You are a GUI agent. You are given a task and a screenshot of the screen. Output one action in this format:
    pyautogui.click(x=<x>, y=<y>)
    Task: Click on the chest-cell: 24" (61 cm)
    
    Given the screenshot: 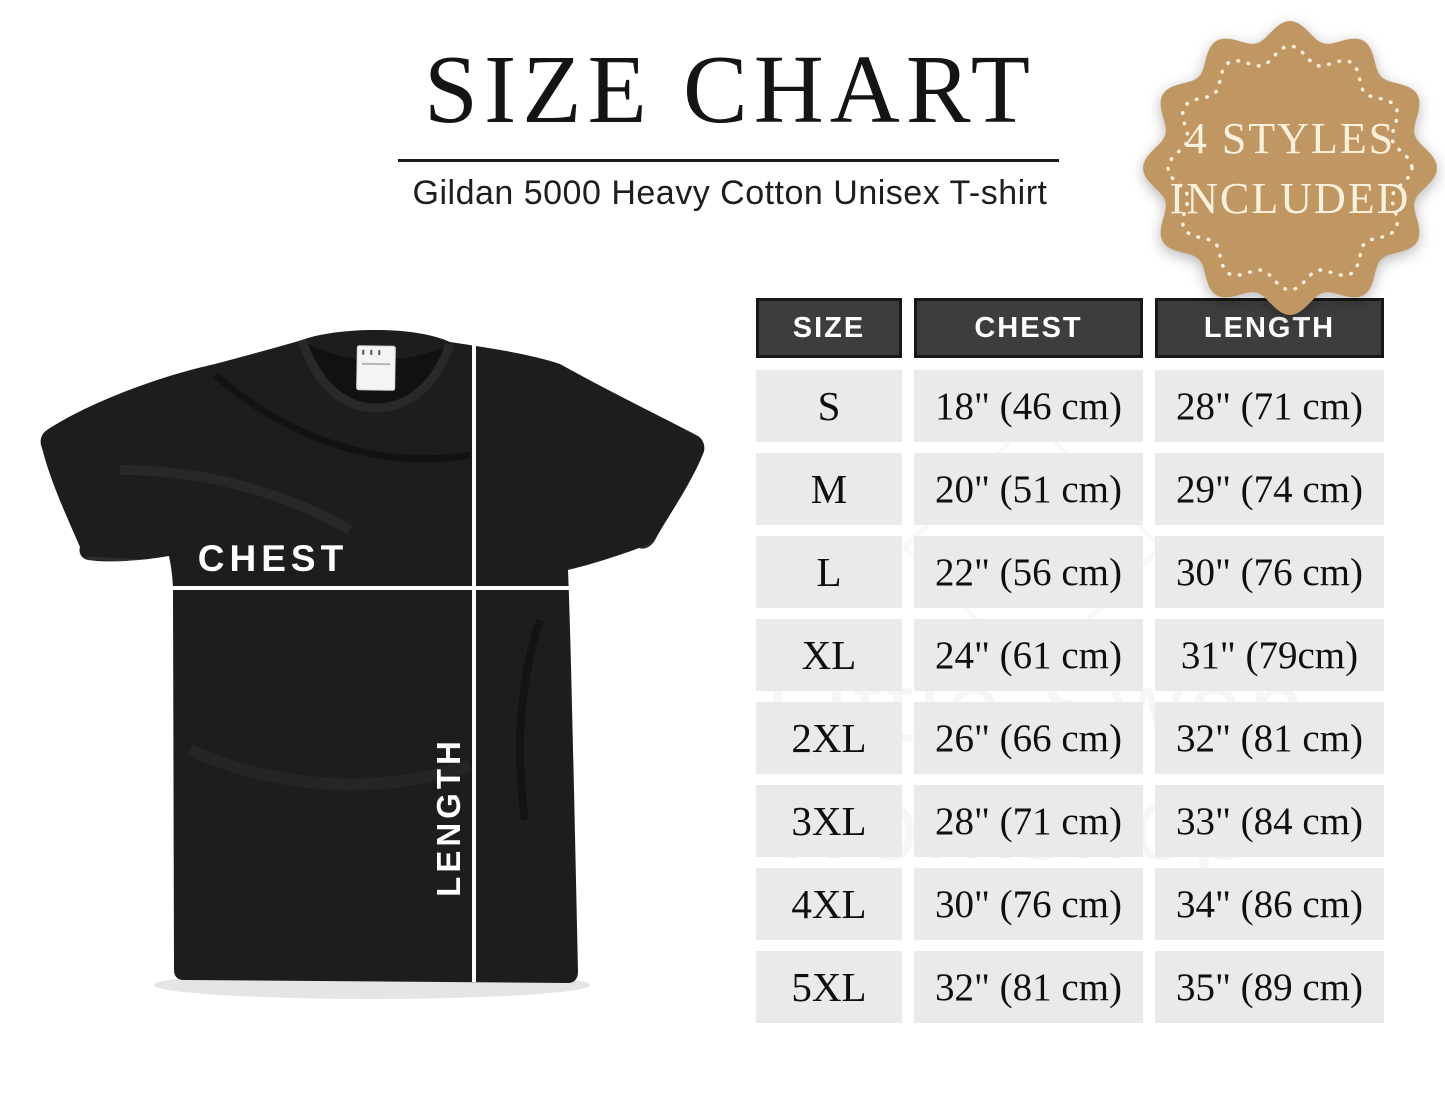 What is the action you would take?
    pyautogui.click(x=1028, y=655)
    